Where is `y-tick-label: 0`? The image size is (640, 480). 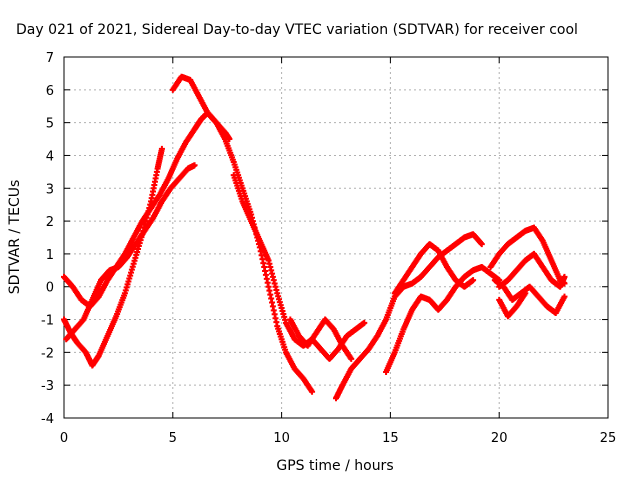 y-tick-label: 0 is located at coordinates (50, 288).